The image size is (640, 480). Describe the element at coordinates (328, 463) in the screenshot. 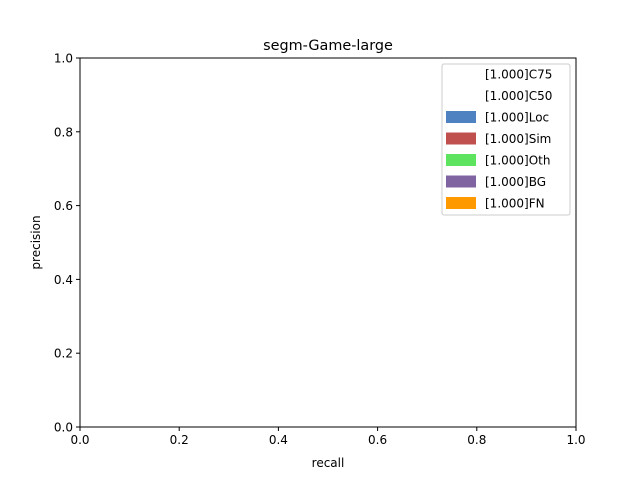

I see `x-axis-label: recall` at that location.